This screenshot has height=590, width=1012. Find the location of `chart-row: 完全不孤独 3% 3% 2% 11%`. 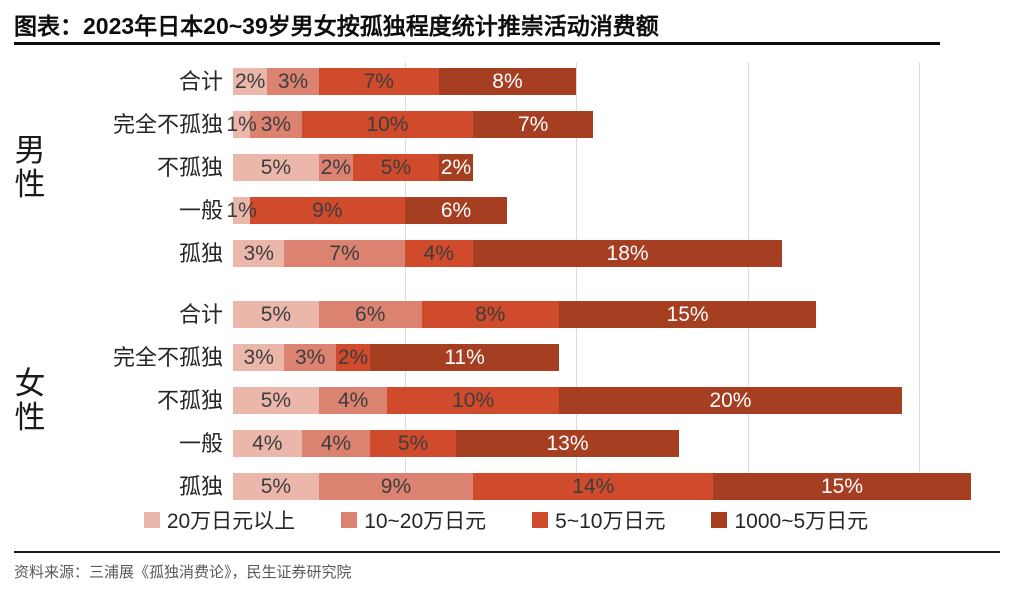

chart-row: 完全不孤独 3% 3% 2% 11% is located at coordinates (502, 357).